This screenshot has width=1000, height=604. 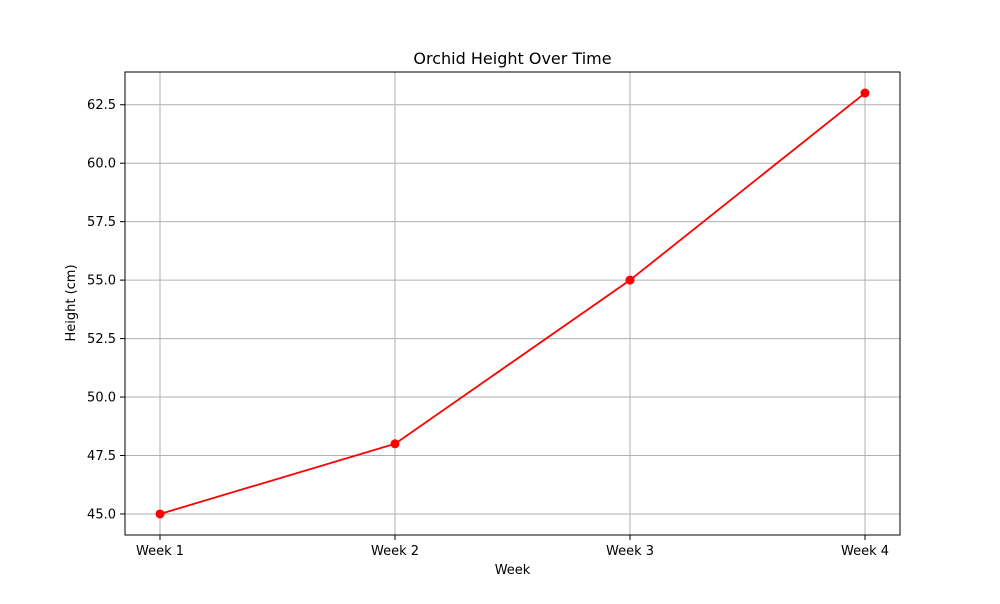 What do you see at coordinates (101, 339) in the screenshot?
I see `y-tick-label: 52.5` at bounding box center [101, 339].